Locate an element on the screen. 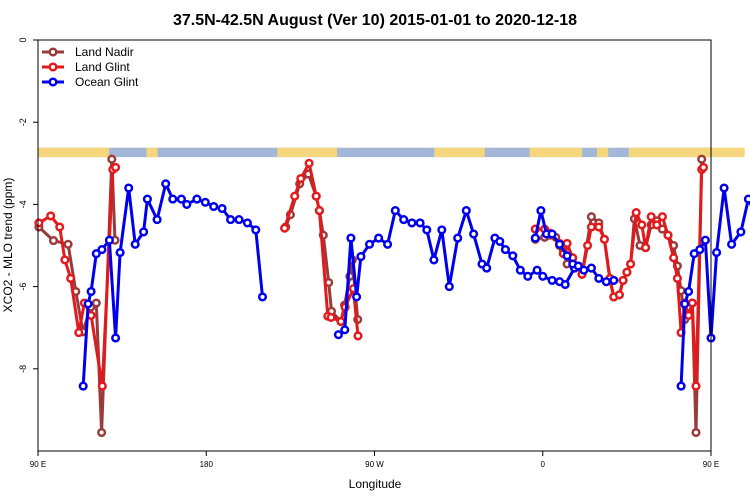 This screenshot has width=750, height=500. y-tick-label: -6 is located at coordinates (23, 287).